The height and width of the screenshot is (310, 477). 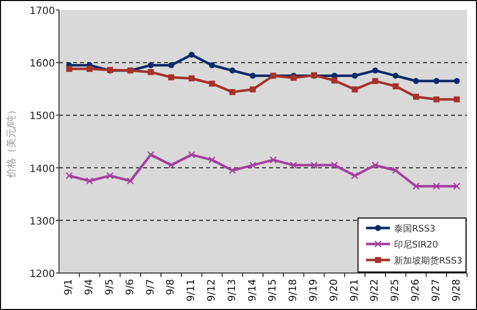 What do you see at coordinates (375, 290) in the screenshot?
I see `x-tick-label: 9/22` at bounding box center [375, 290].